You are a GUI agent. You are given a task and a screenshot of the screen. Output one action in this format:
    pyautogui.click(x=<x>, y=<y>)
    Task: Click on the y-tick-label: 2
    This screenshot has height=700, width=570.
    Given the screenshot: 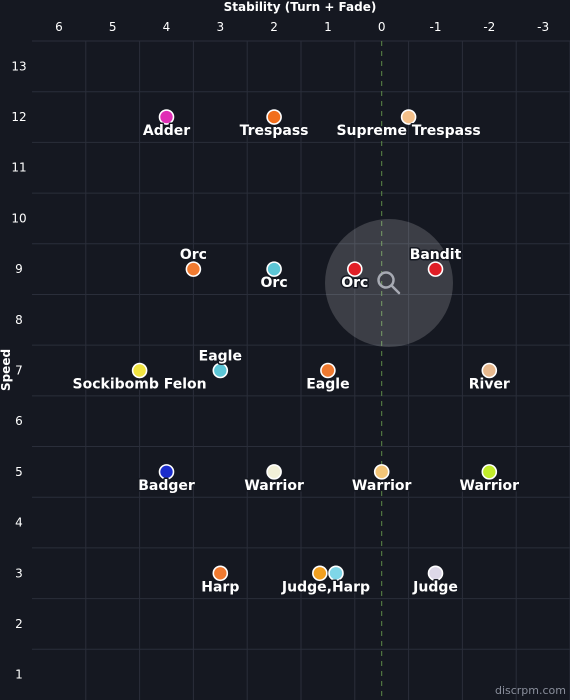 What is the action you would take?
    pyautogui.click(x=19, y=624)
    